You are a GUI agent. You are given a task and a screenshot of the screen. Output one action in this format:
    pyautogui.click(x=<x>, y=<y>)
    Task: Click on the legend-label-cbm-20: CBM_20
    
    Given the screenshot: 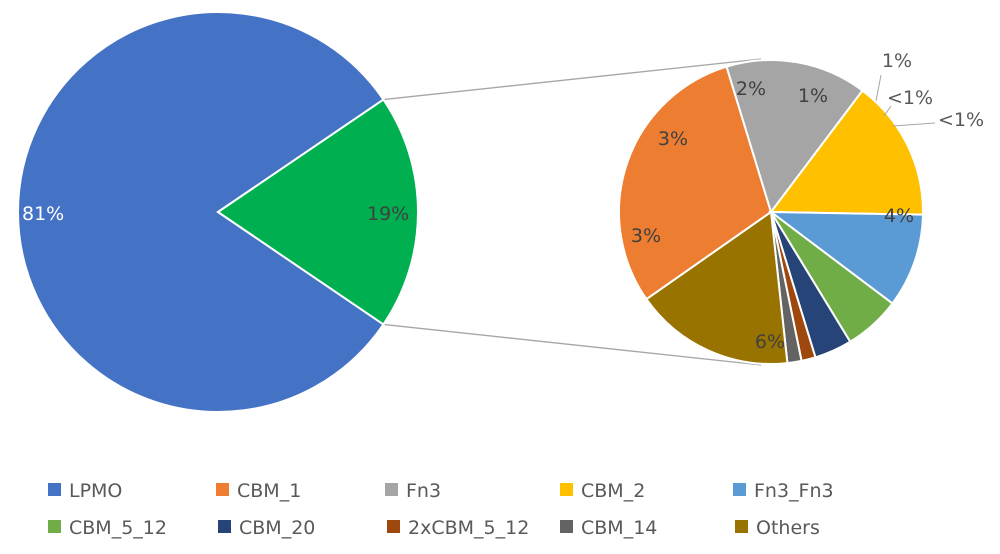 What is the action you would take?
    pyautogui.click(x=277, y=528)
    